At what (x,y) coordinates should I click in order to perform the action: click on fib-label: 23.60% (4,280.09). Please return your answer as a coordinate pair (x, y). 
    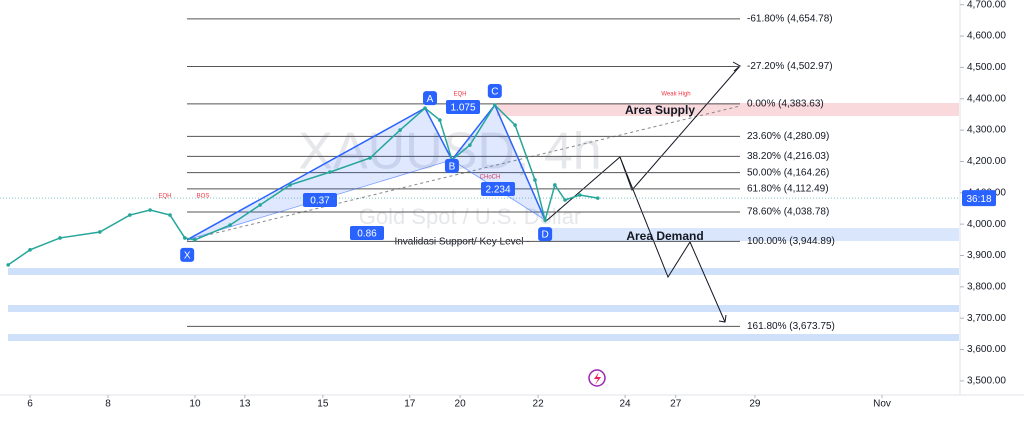
    Looking at the image, I should click on (788, 136).